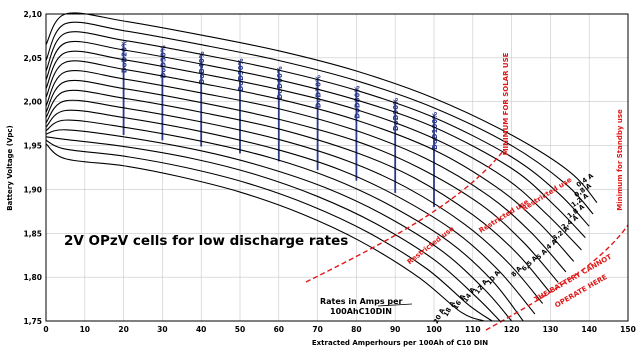 Image resolution: width=638 pixels, height=352 pixels. What do you see at coordinates (125, 56) in the screenshot?
I see `dod-label: DoD20%` at bounding box center [125, 56].